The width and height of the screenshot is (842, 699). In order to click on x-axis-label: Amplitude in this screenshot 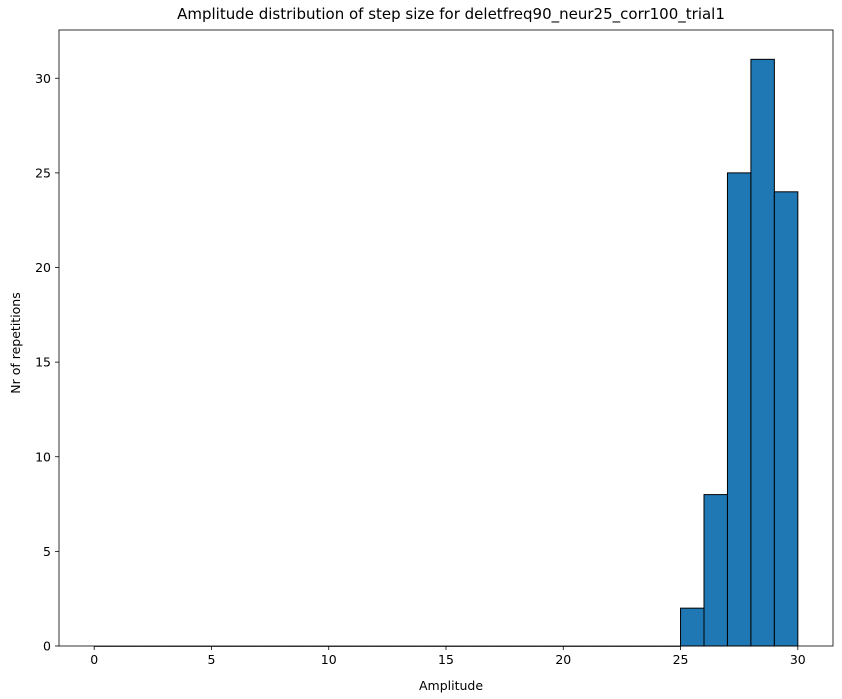, I will do `click(451, 685)`.